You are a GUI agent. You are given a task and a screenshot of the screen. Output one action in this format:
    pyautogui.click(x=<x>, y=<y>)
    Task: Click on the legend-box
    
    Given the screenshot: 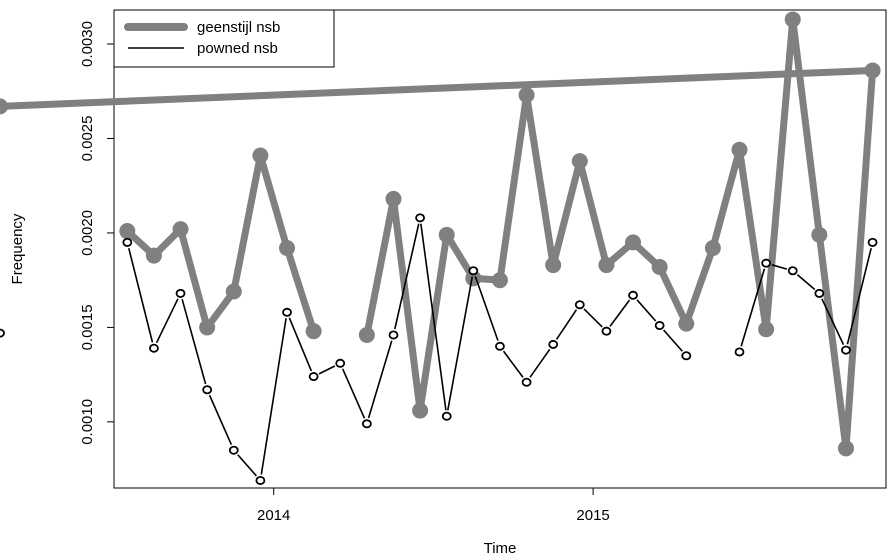 What is the action you would take?
    pyautogui.click(x=224, y=38)
    